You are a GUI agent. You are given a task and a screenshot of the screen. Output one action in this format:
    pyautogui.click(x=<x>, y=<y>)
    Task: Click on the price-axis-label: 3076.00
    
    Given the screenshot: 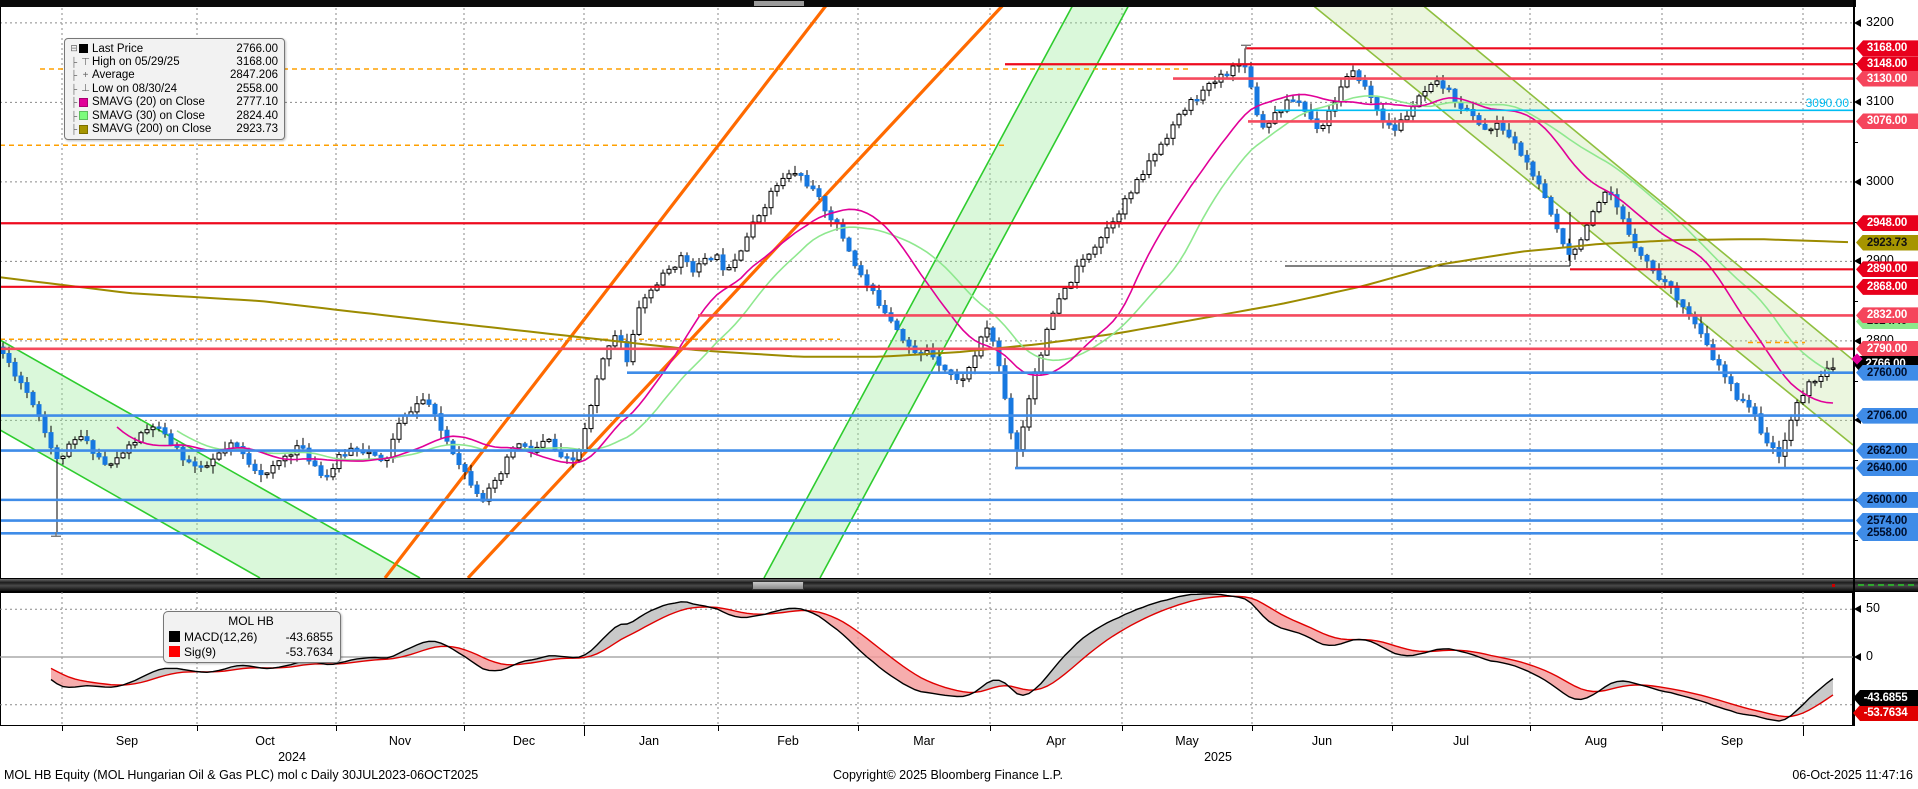 What is the action you would take?
    pyautogui.click(x=1887, y=121)
    